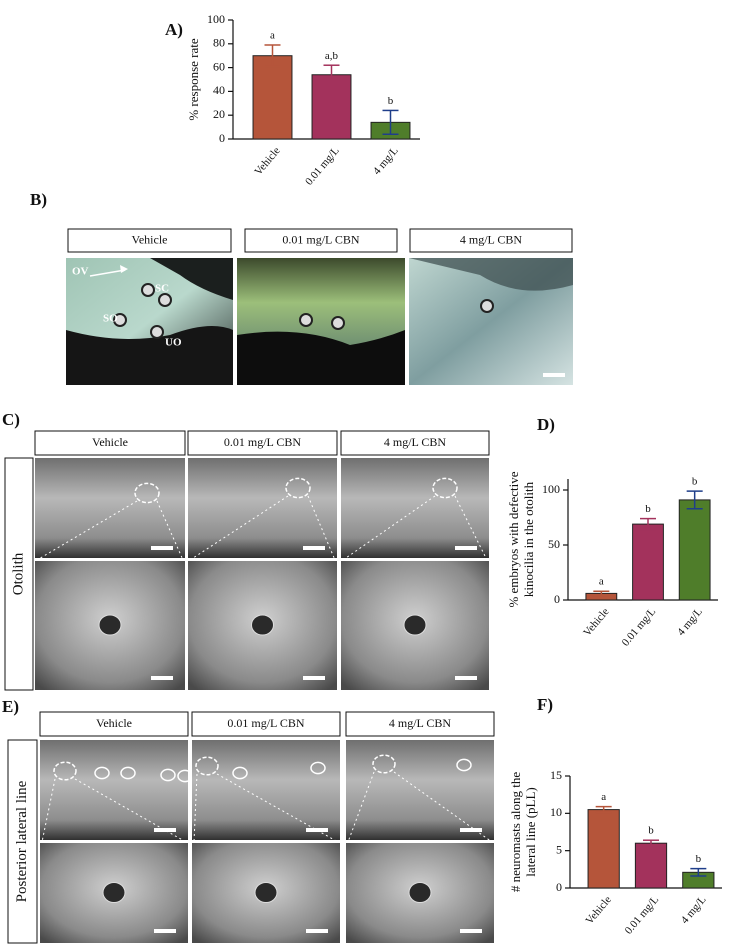 This screenshot has width=754, height=946. I want to click on significance-letter: a,b, so click(332, 56).